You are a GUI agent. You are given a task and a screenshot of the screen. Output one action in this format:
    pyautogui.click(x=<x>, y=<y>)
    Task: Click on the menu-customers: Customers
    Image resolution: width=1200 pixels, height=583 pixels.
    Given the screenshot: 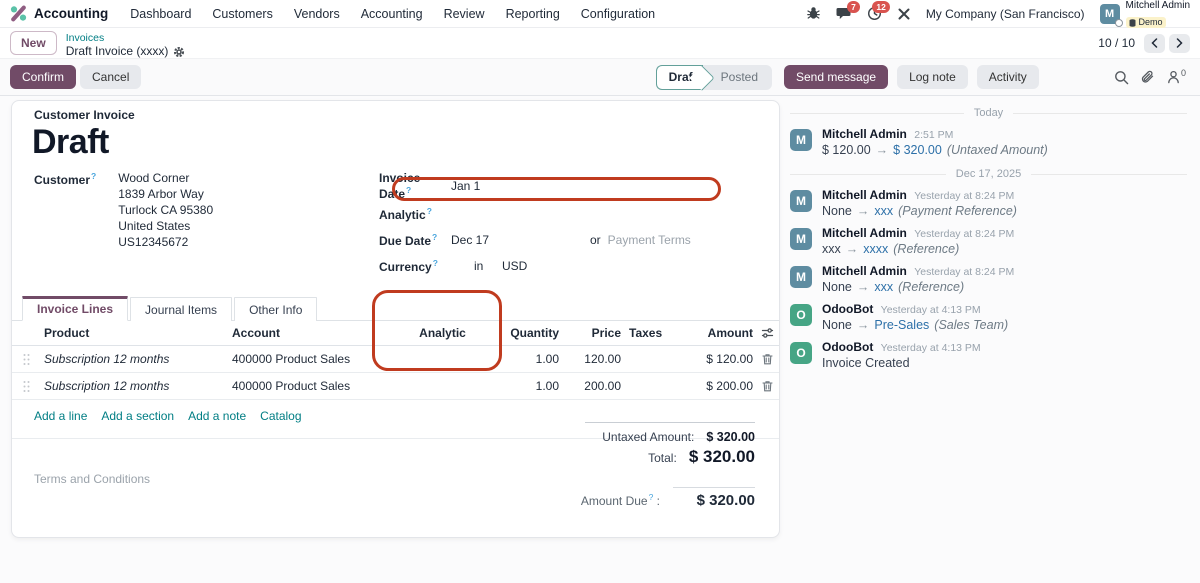 What is the action you would take?
    pyautogui.click(x=242, y=13)
    